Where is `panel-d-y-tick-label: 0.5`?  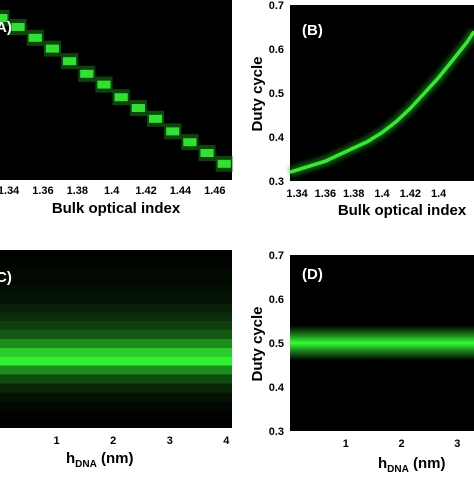 panel-d-y-tick-label: 0.5 is located at coordinates (276, 344).